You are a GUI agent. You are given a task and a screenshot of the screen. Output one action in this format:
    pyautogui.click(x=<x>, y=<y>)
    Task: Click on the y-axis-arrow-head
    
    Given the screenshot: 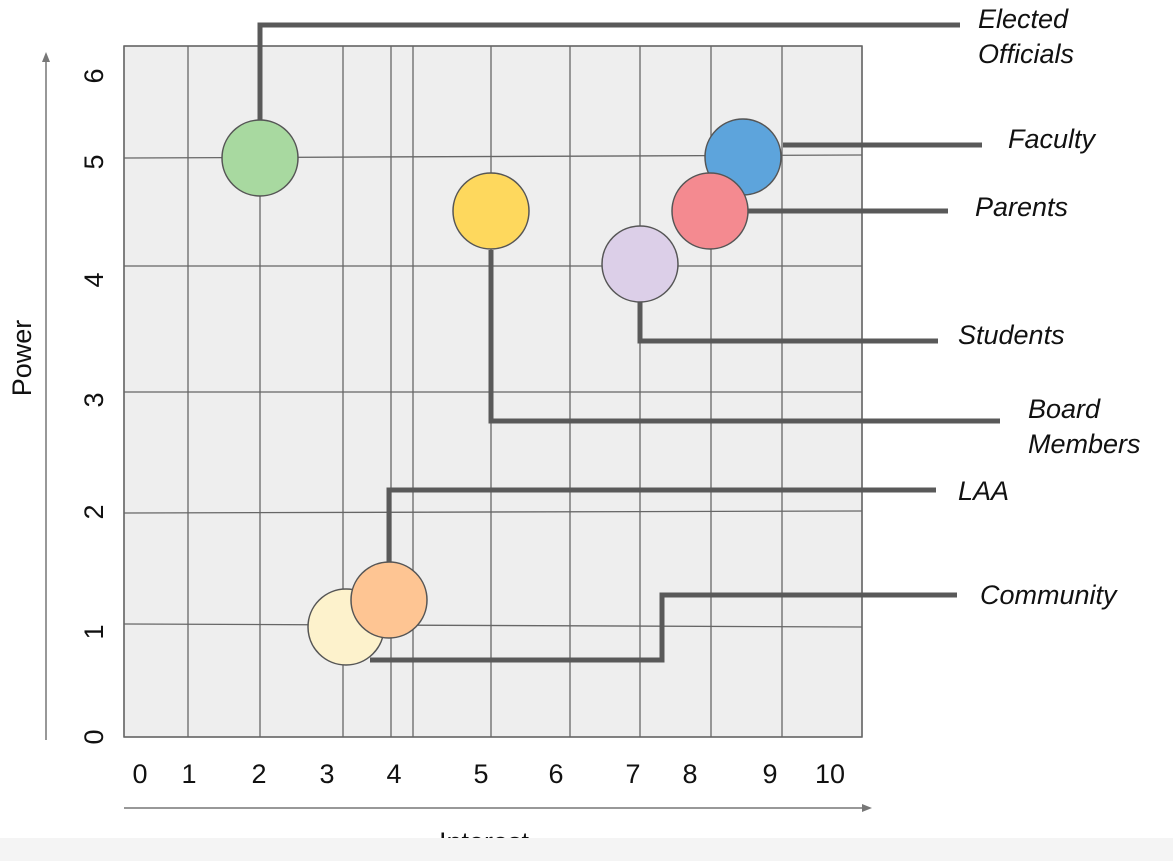 What is the action you would take?
    pyautogui.click(x=46, y=57)
    